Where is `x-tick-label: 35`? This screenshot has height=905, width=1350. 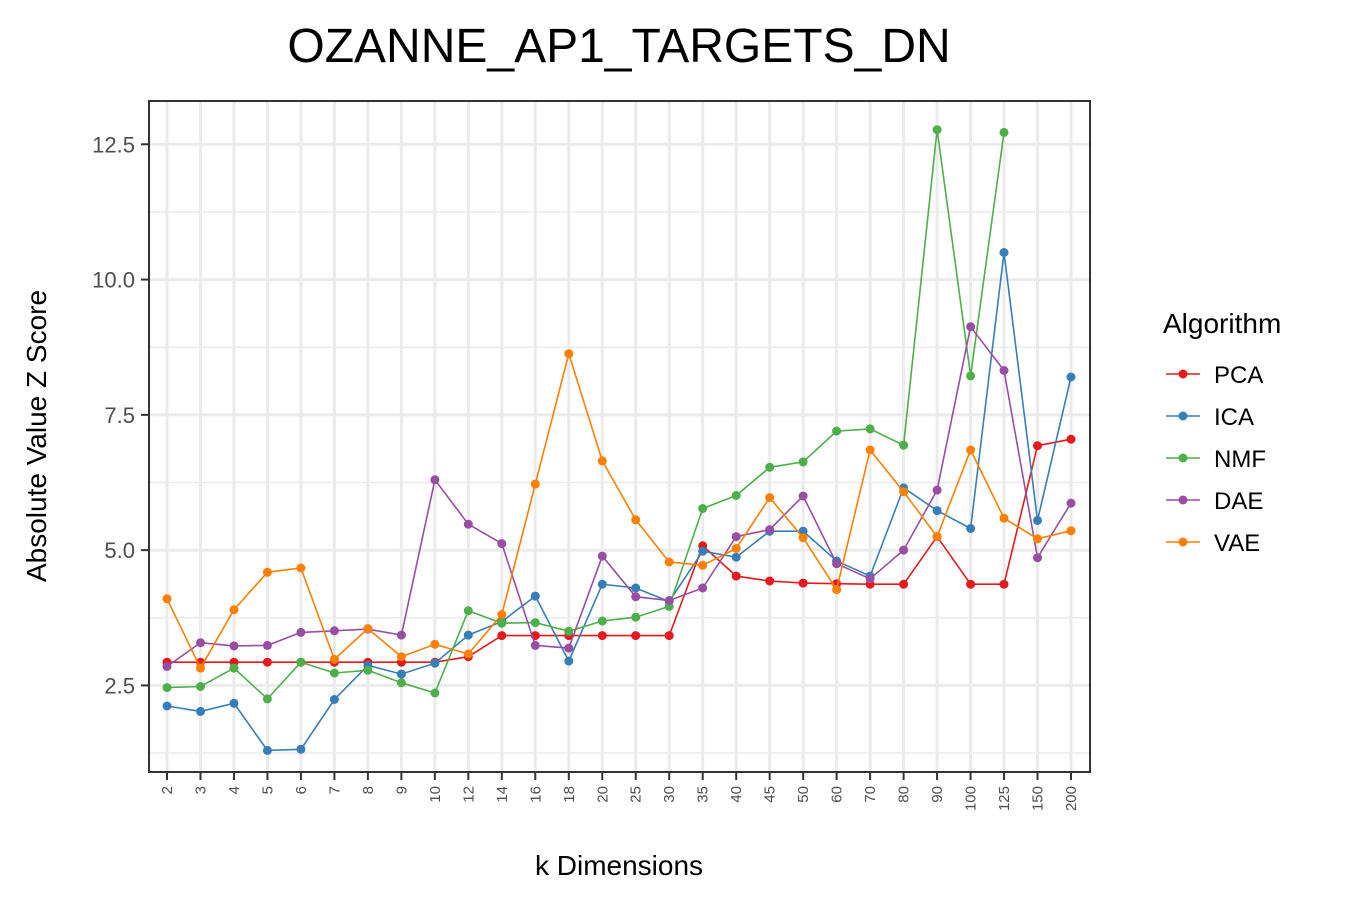
x-tick-label: 35 is located at coordinates (703, 794).